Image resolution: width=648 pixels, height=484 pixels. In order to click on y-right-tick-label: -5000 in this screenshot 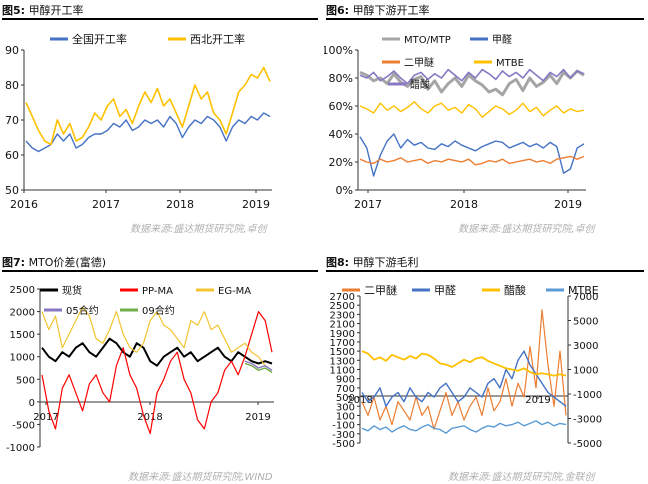, I will do `click(587, 444)`.